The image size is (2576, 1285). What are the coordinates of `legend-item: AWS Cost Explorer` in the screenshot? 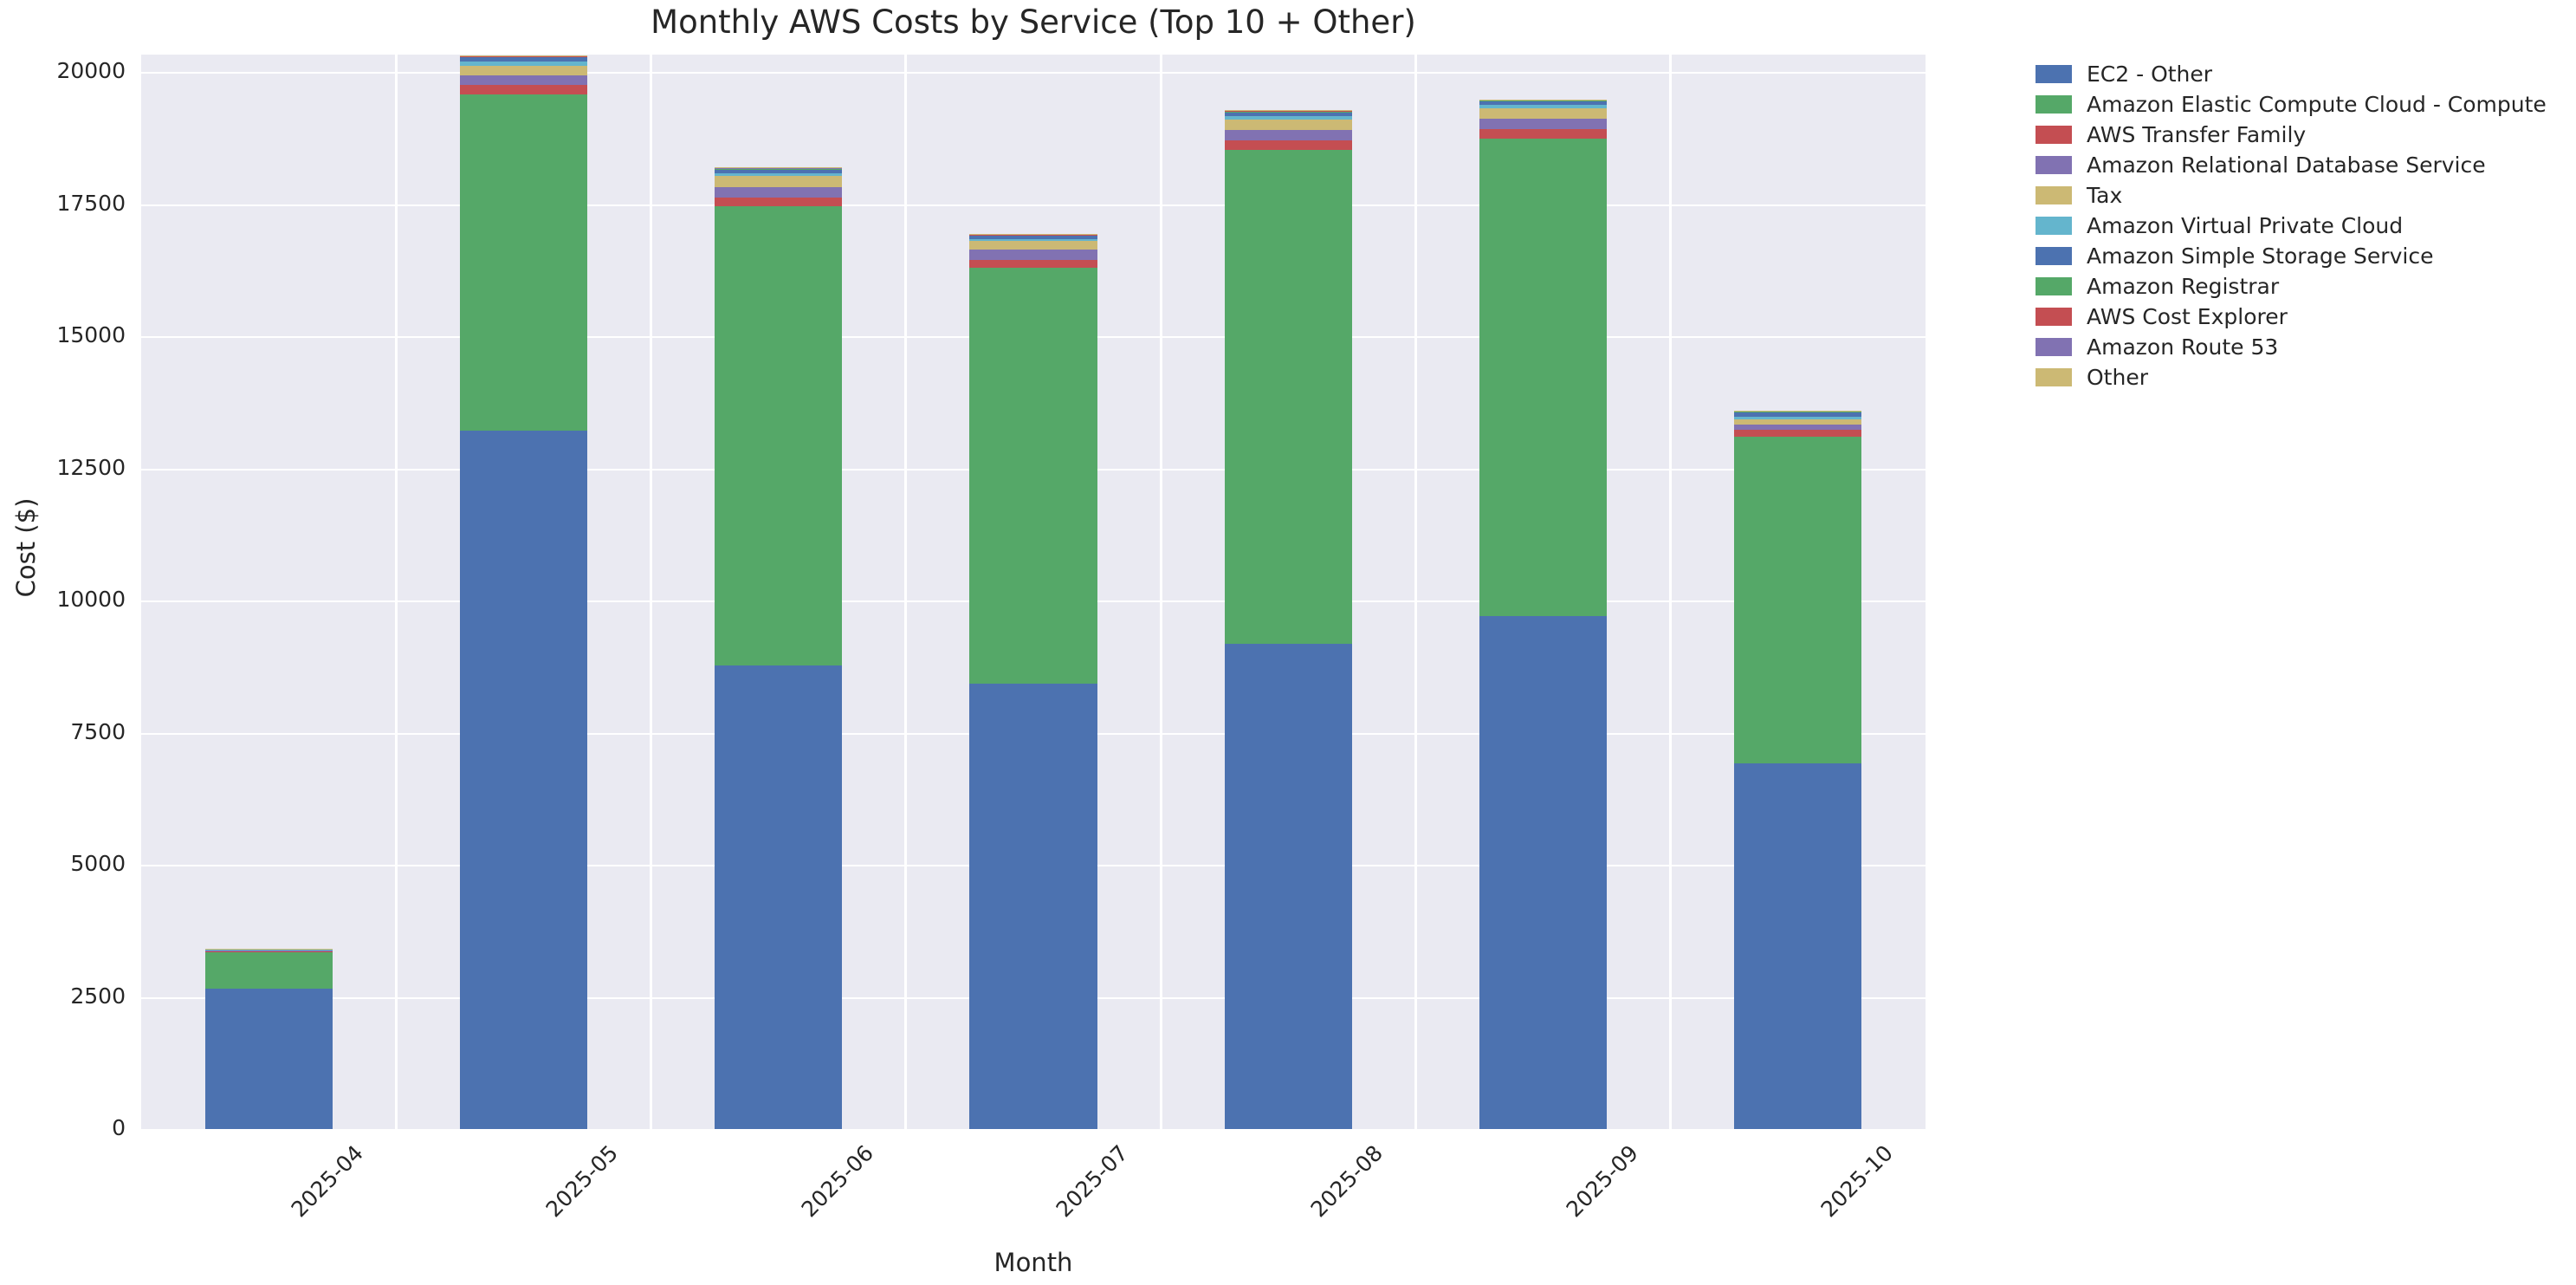 It's located at (2291, 317).